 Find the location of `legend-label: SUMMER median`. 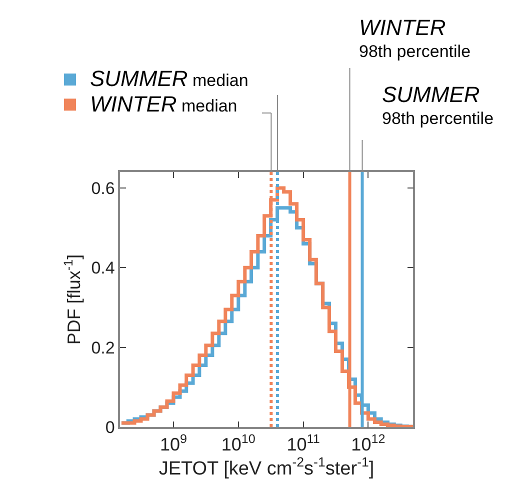

legend-label: SUMMER median is located at coordinates (169, 79).